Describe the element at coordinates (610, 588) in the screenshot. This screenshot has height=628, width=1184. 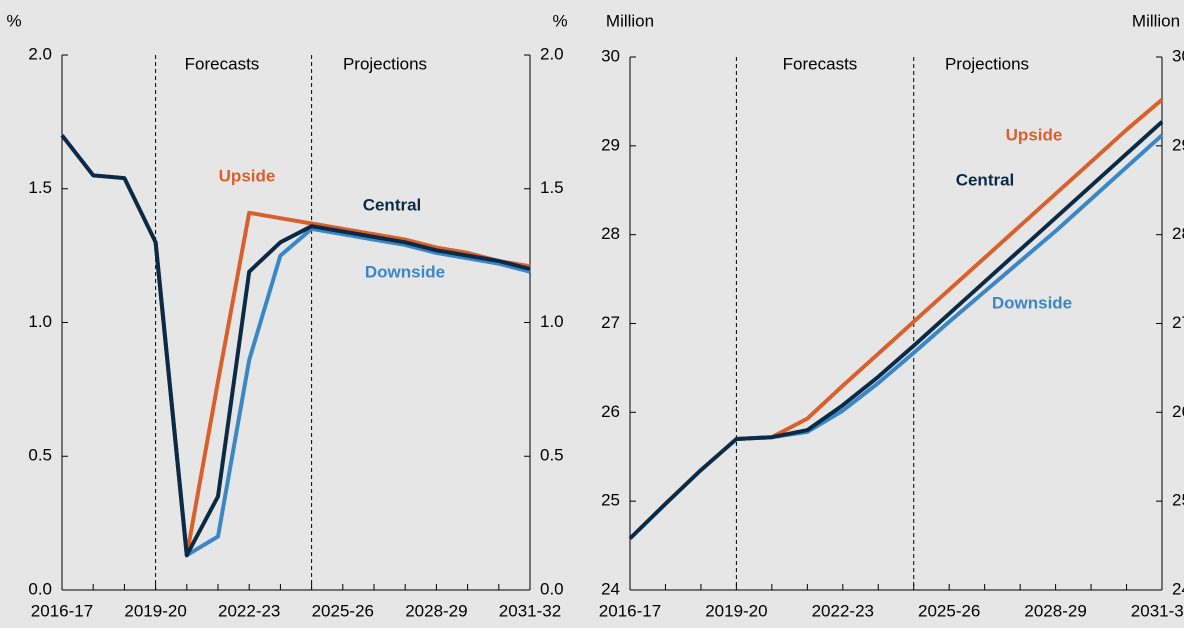
I see `y-tick-label: 24` at that location.